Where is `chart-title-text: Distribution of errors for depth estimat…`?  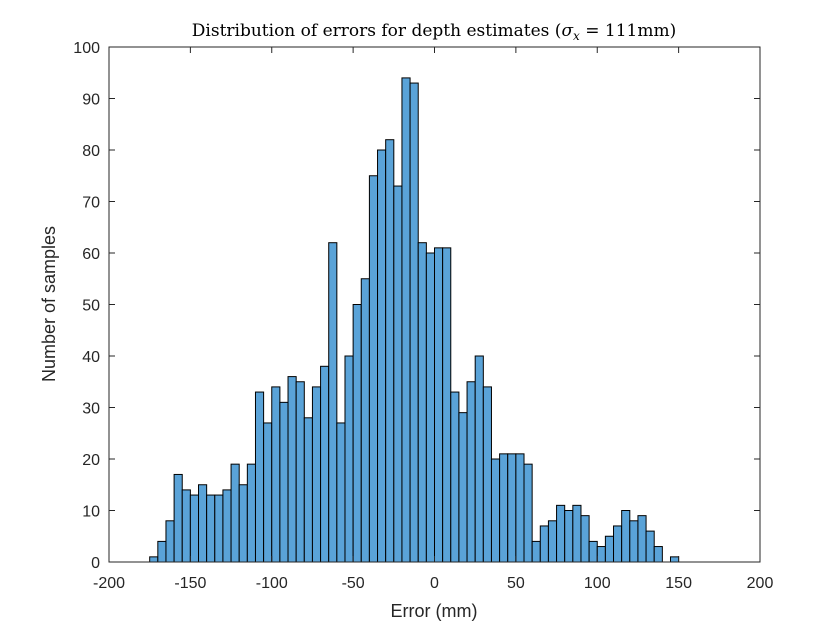
chart-title-text: Distribution of errors for depth estimat… is located at coordinates (371, 31).